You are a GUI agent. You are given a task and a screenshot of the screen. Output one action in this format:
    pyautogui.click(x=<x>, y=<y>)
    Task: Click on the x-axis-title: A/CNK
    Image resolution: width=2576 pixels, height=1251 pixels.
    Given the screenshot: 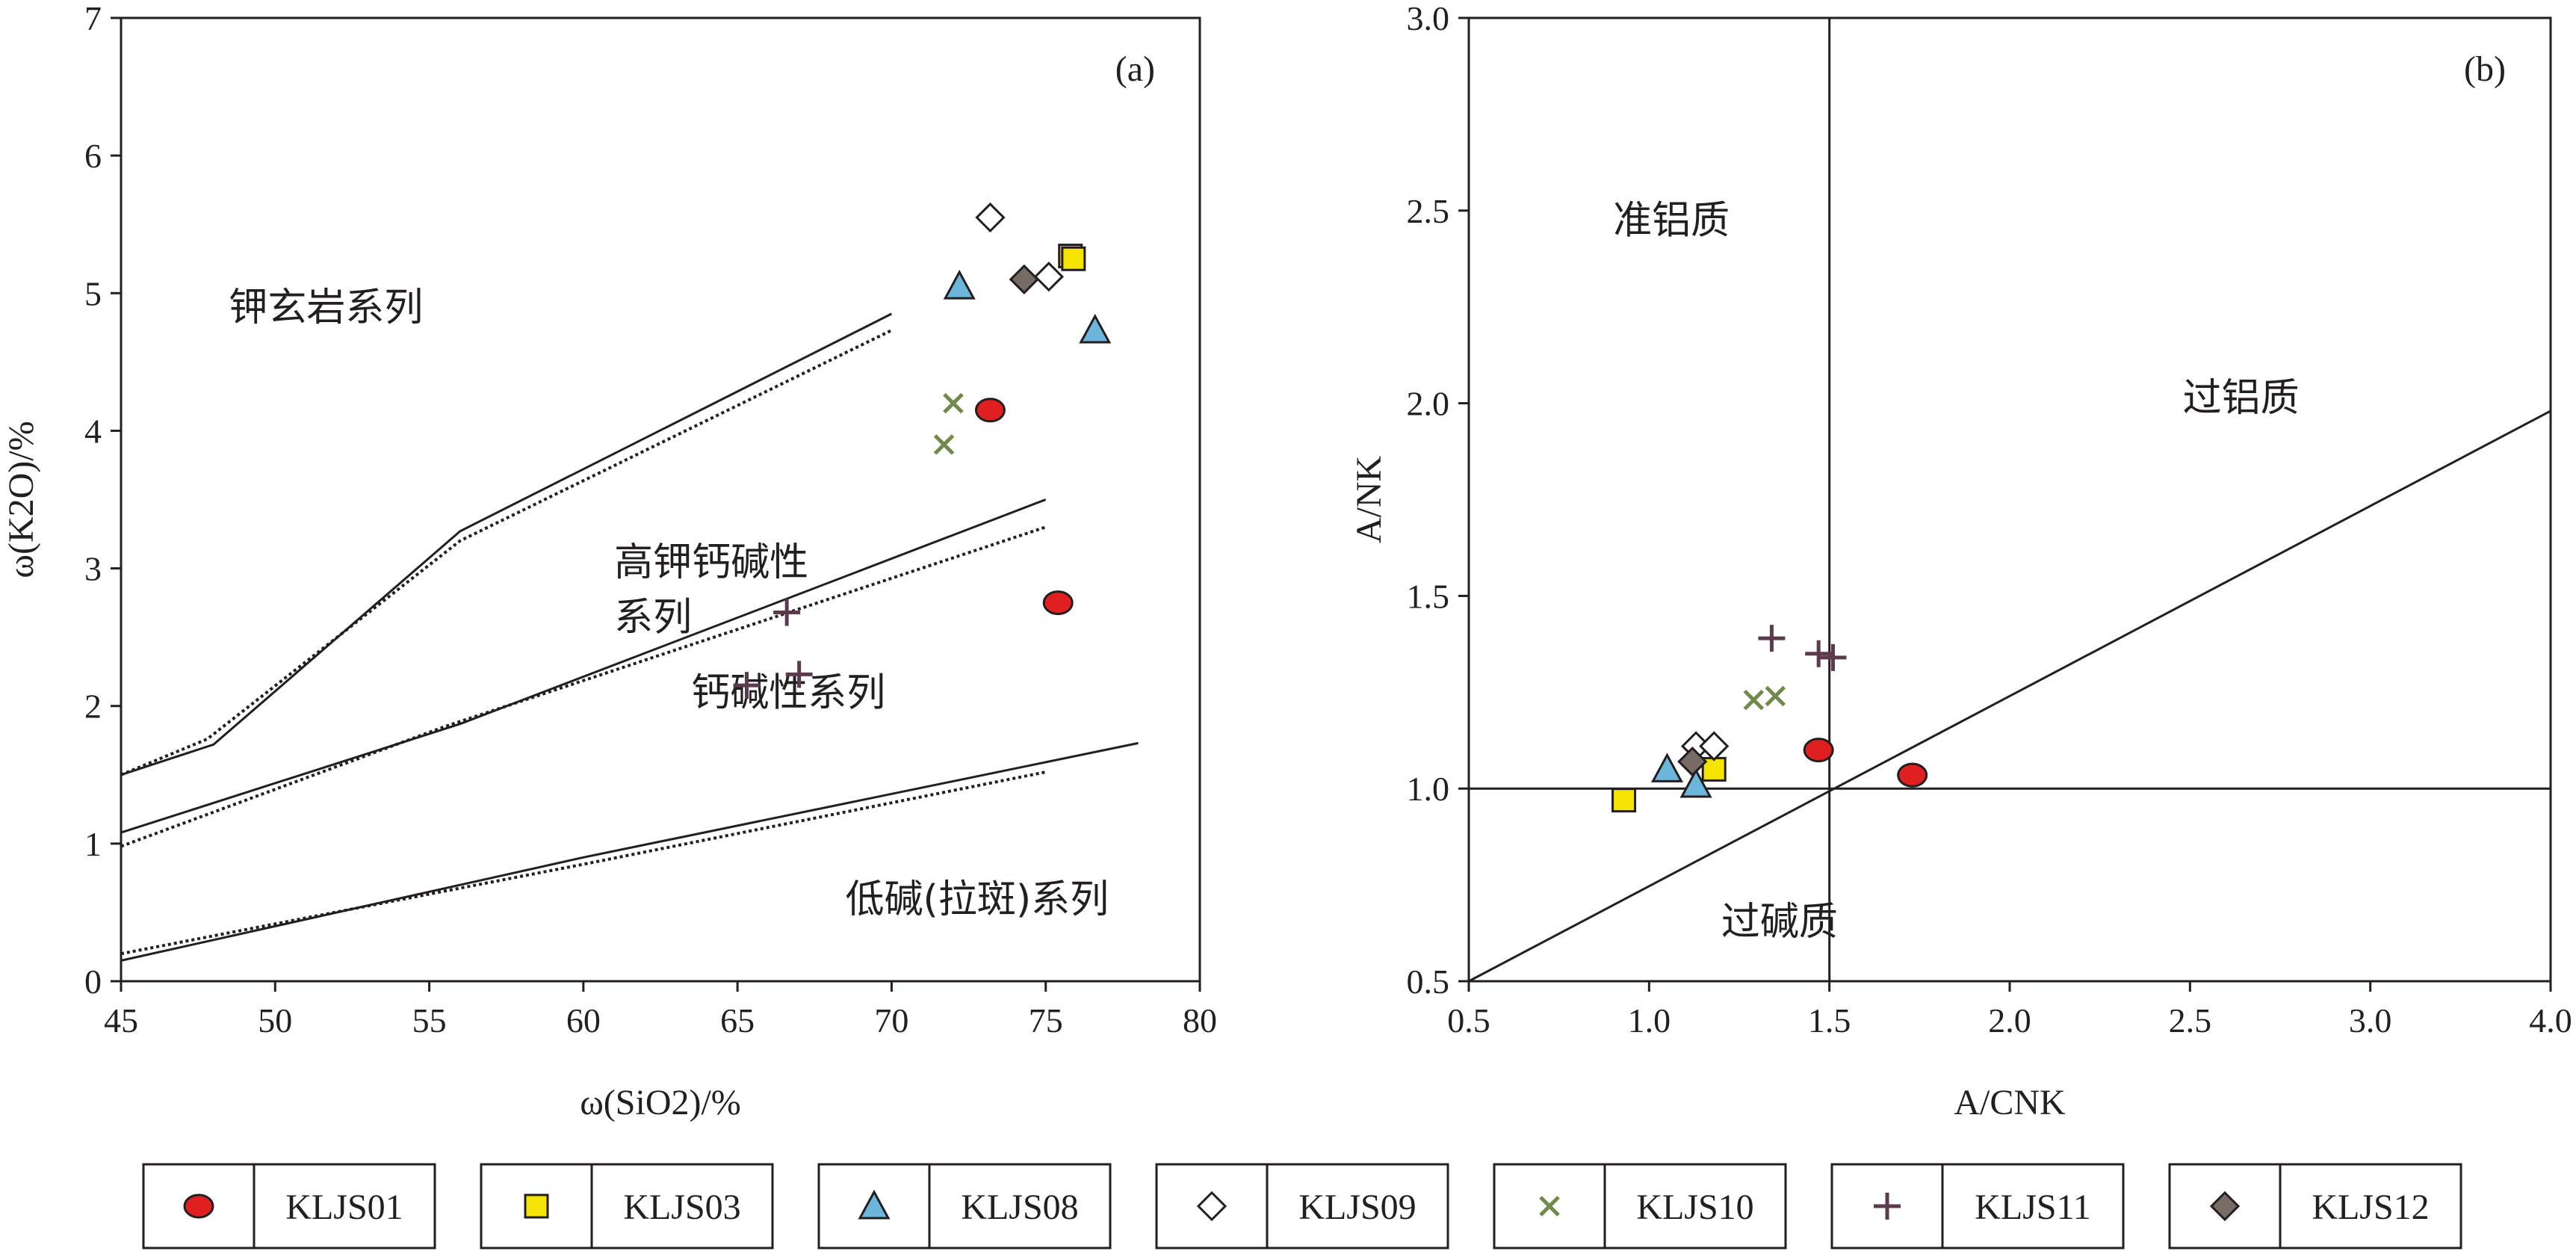 What is the action you would take?
    pyautogui.click(x=2010, y=1102)
    